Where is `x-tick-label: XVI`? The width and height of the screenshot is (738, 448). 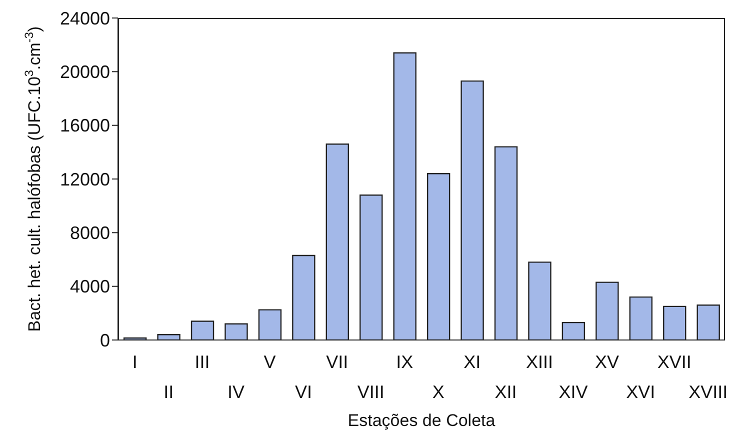 x-tick-label: XVI is located at coordinates (641, 392).